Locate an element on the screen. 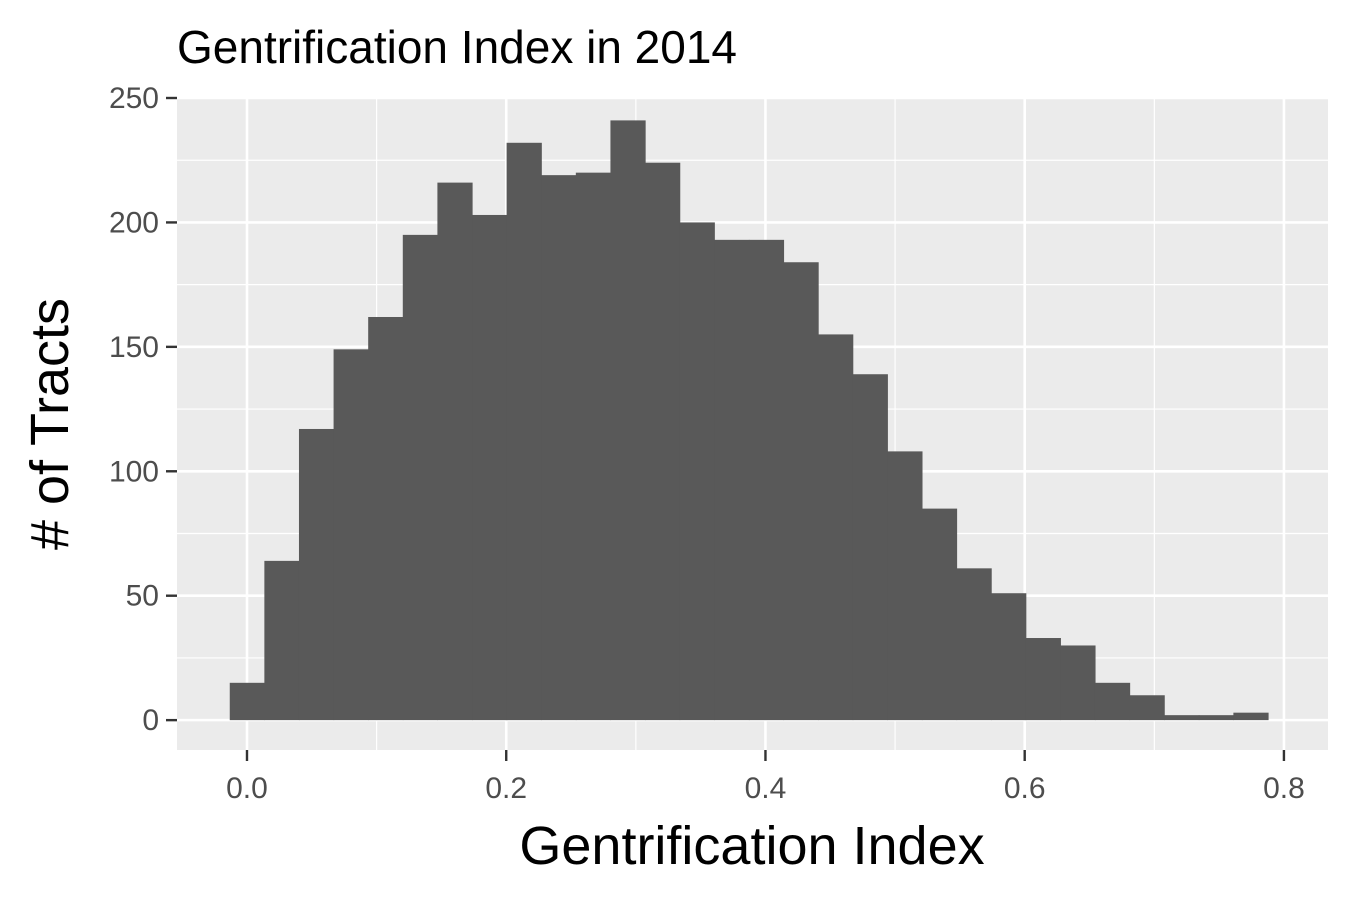 The width and height of the screenshot is (1350, 900). y-tick-label: 50 is located at coordinates (142, 596).